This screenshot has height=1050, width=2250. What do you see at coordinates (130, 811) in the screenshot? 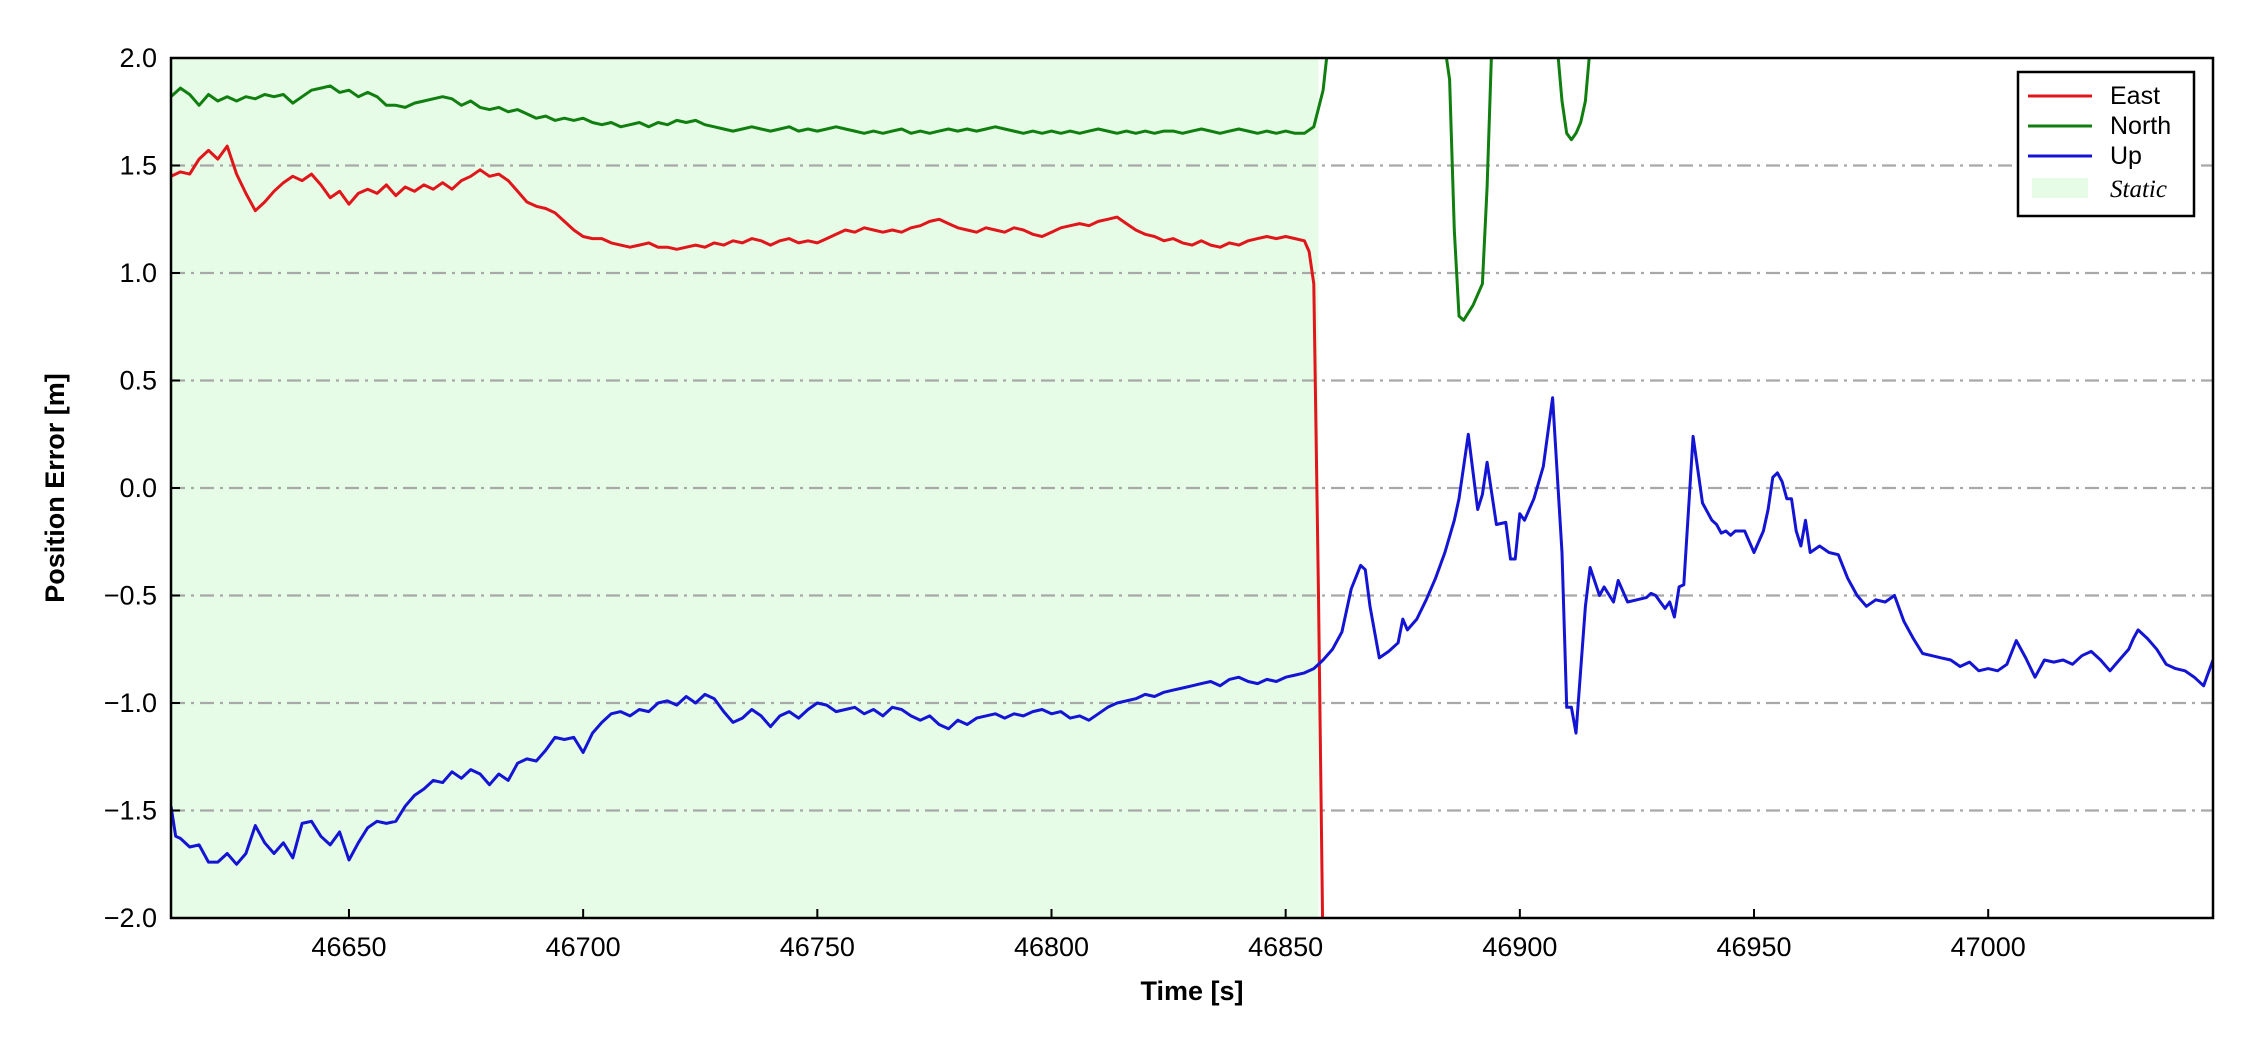
I see `y-tick-label: −1.5` at bounding box center [130, 811].